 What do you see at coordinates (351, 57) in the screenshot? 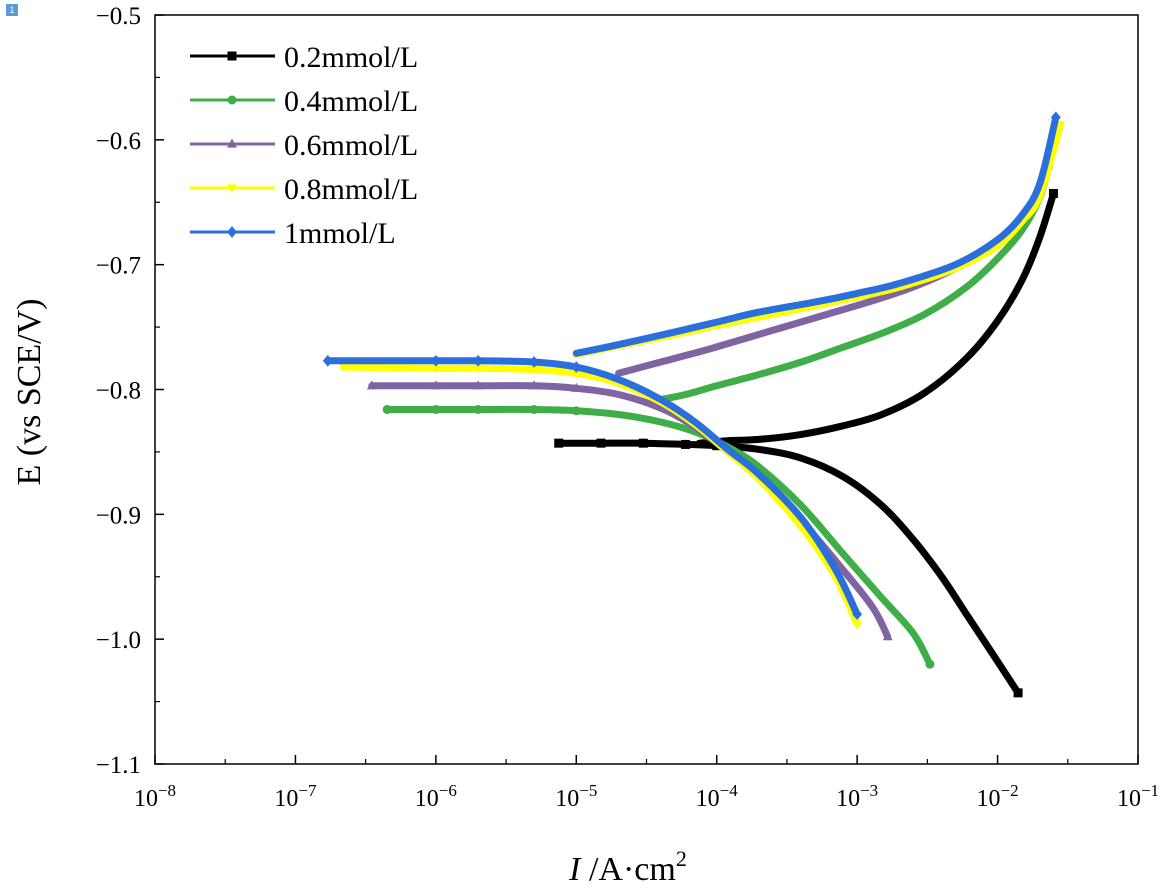
I see `legend-label: 0.2mmol/L` at bounding box center [351, 57].